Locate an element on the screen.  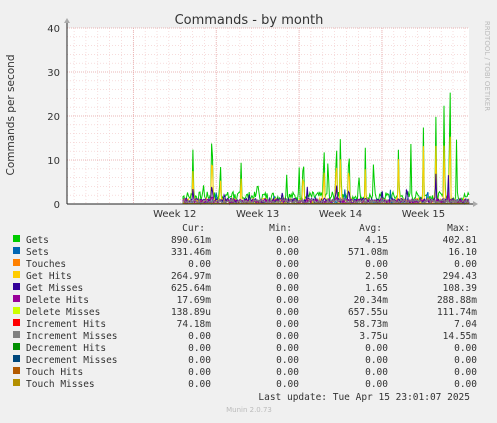
legend-avg: 657.55u is located at coordinates (368, 312).